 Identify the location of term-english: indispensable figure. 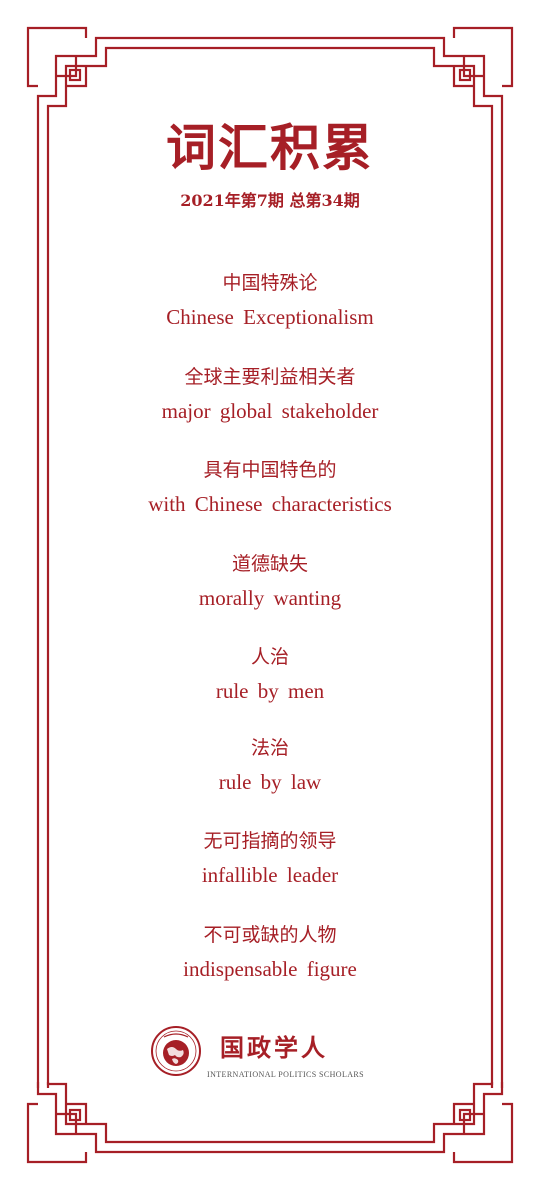
(270, 969).